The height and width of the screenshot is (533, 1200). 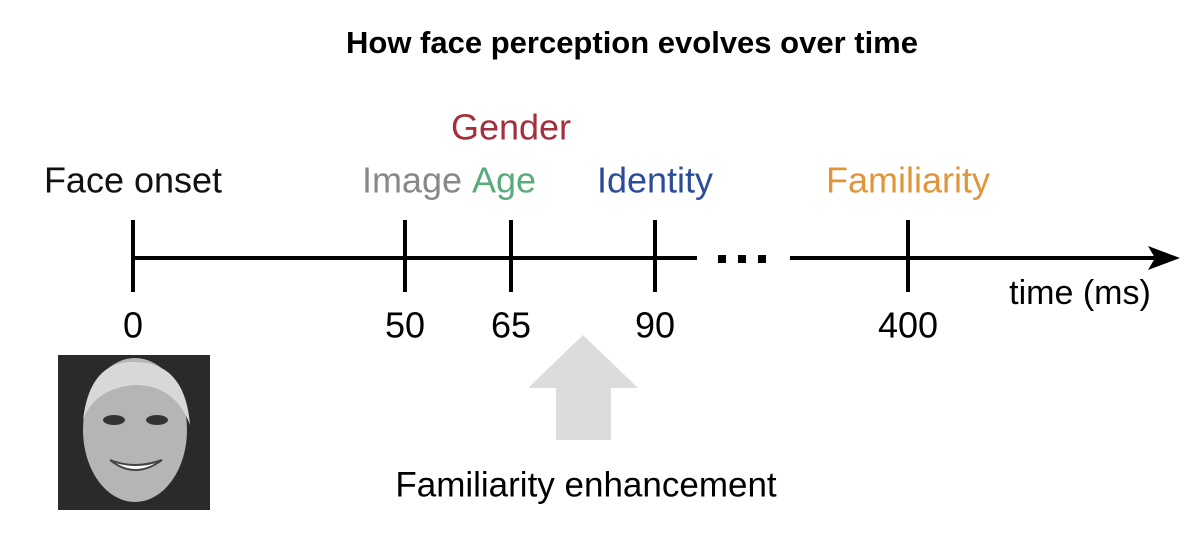 What do you see at coordinates (412, 180) in the screenshot?
I see `event-label: Image` at bounding box center [412, 180].